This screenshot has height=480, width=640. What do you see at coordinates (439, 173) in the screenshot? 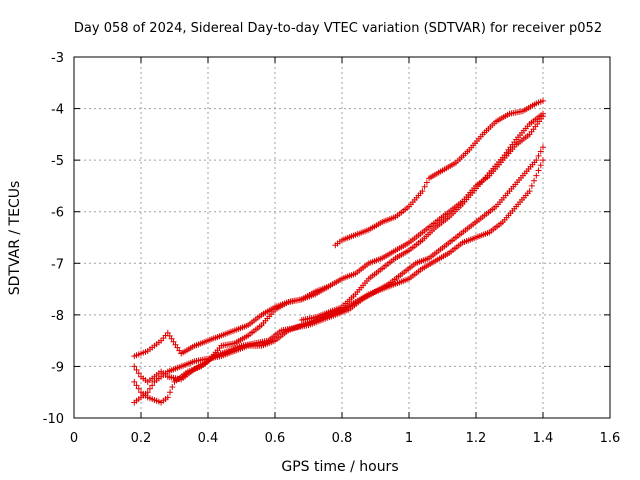
I see `series-track-e` at bounding box center [439, 173].